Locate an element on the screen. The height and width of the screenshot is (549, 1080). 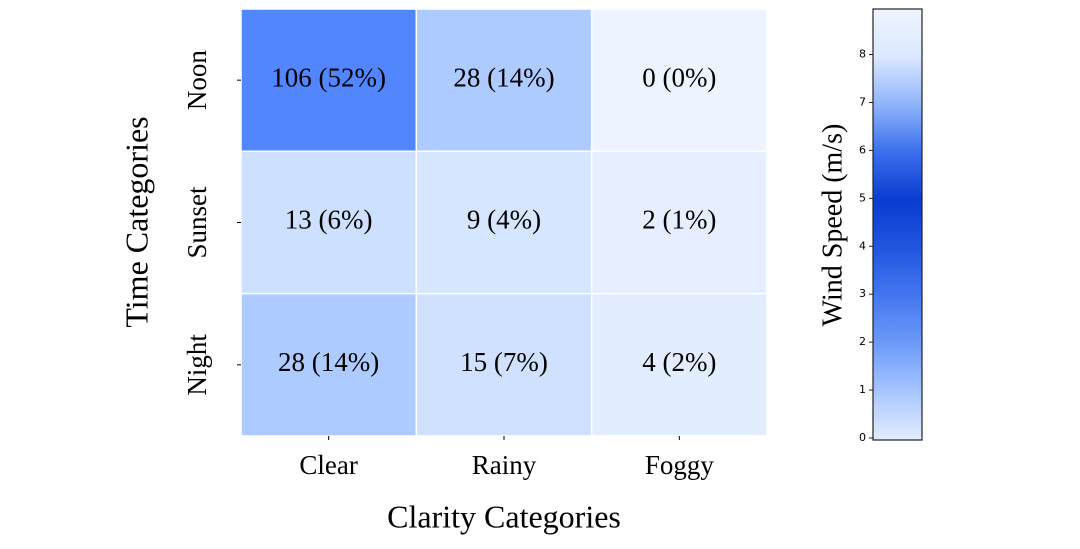
x-tick-label: Clear is located at coordinates (328, 465).